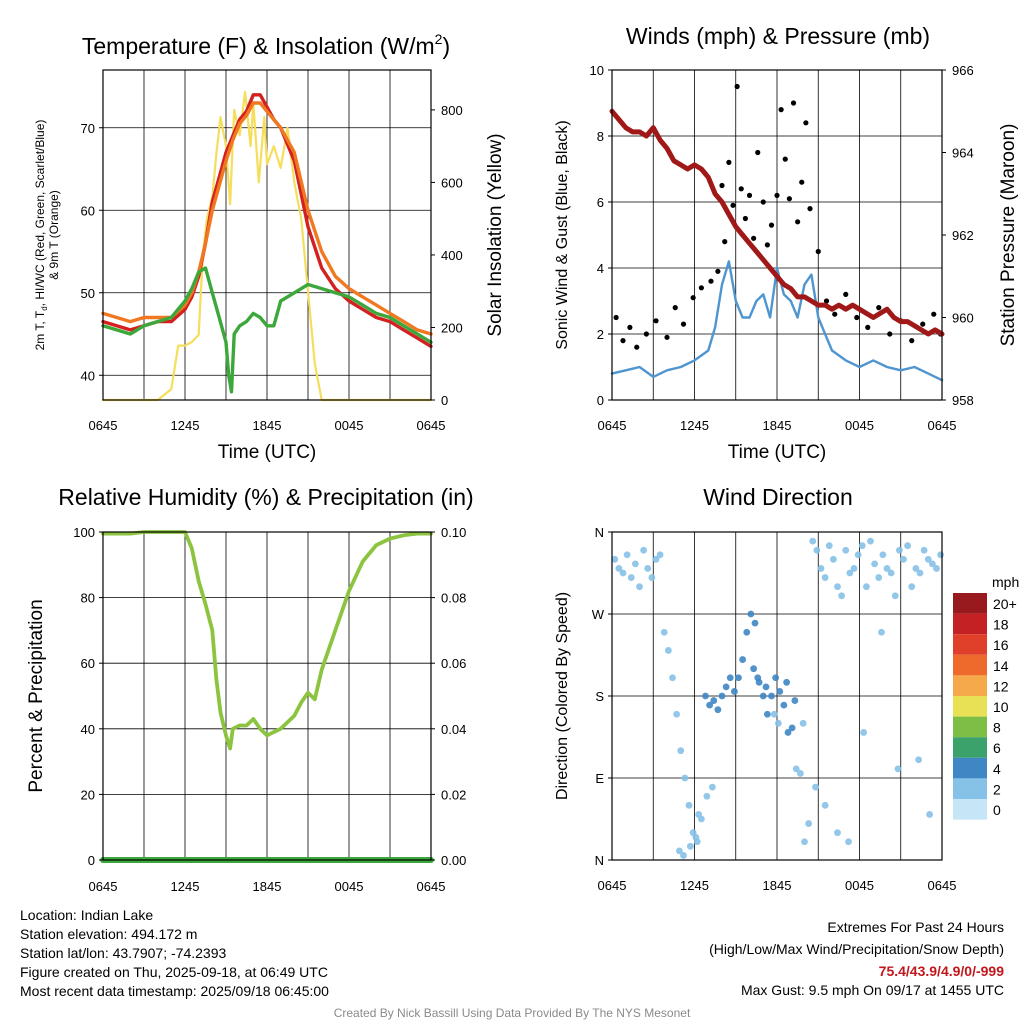  What do you see at coordinates (87, 915) in the screenshot?
I see `station-location: Location: Indian Lake` at bounding box center [87, 915].